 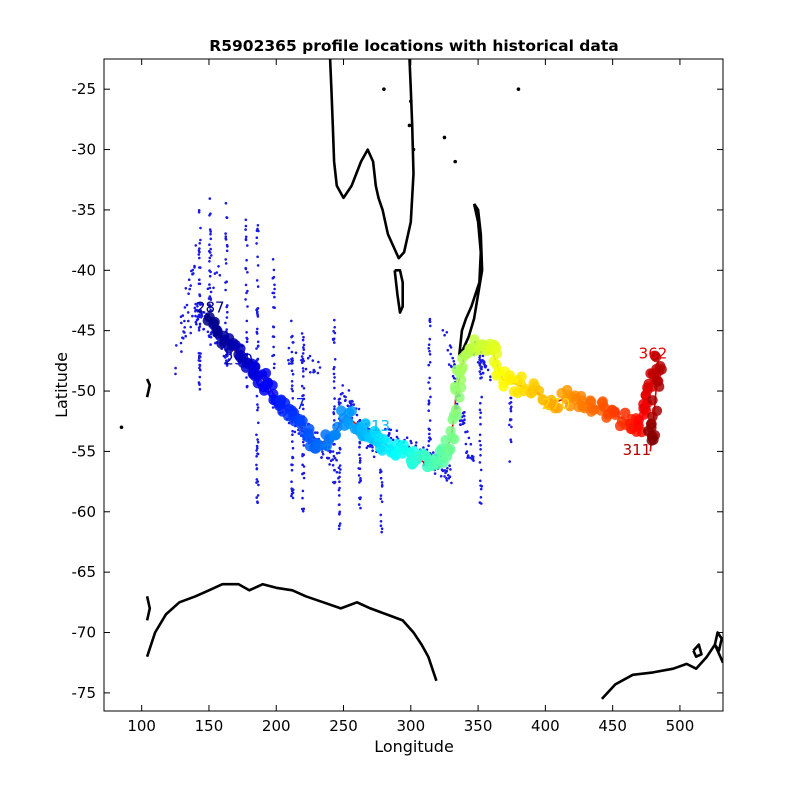 What do you see at coordinates (61, 385) in the screenshot?
I see `y-axis-label: Latitude` at bounding box center [61, 385].